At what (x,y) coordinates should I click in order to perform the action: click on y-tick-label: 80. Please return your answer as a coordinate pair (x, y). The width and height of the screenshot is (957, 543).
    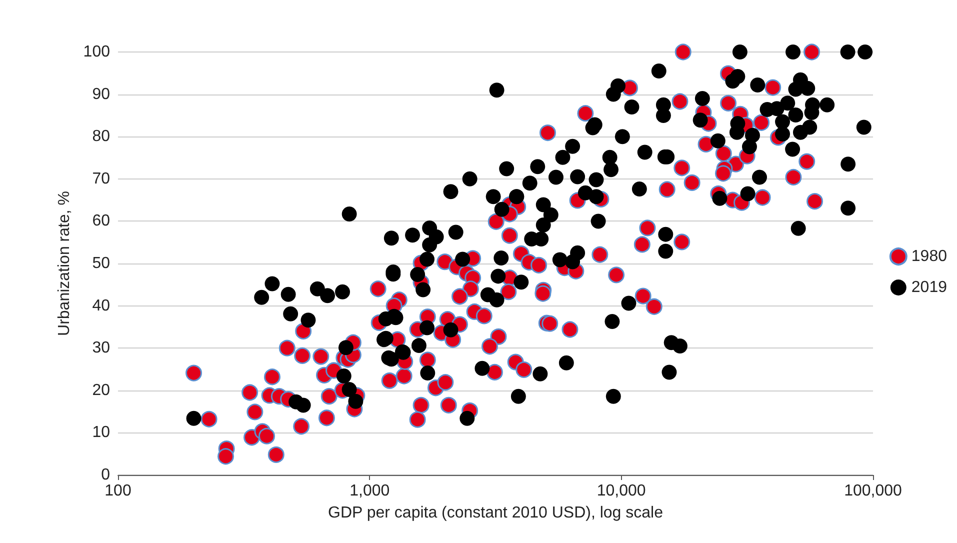
    Looking at the image, I should click on (101, 137).